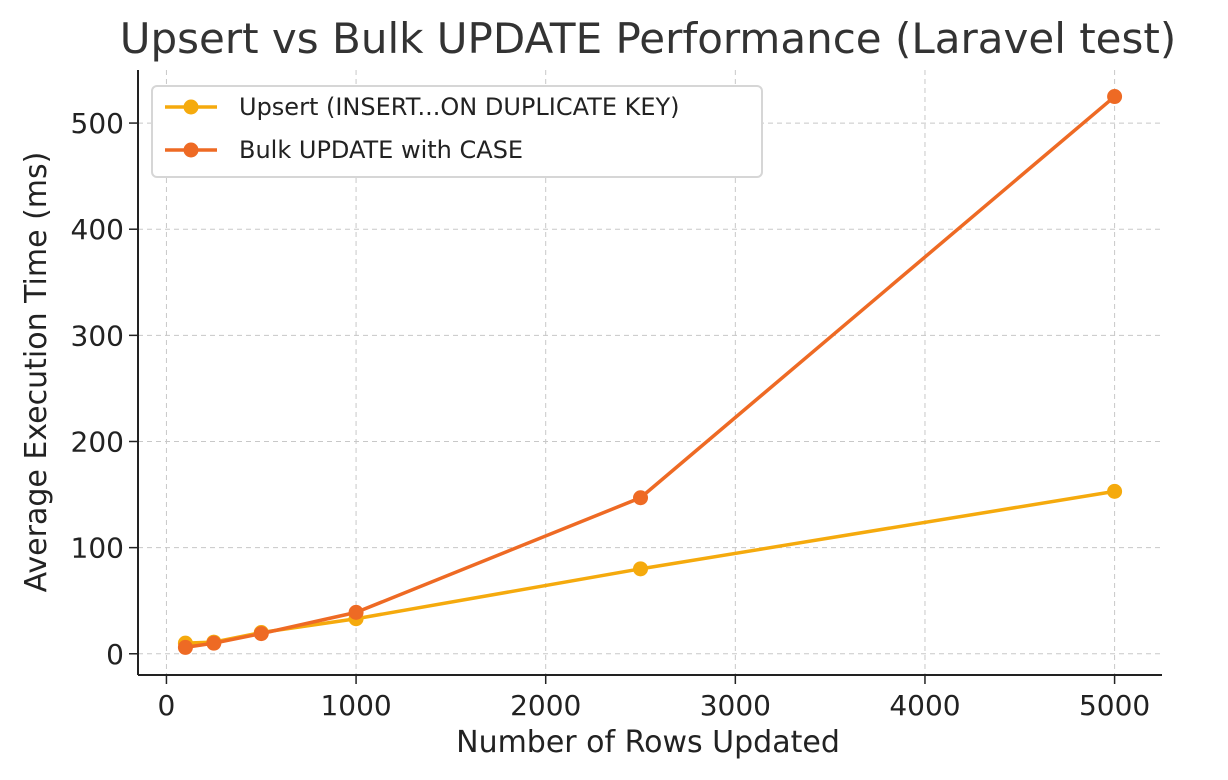 Image resolution: width=1228 pixels, height=780 pixels. Describe the element at coordinates (381, 150) in the screenshot. I see `legend-label: Bulk UPDATE with CASE` at that location.